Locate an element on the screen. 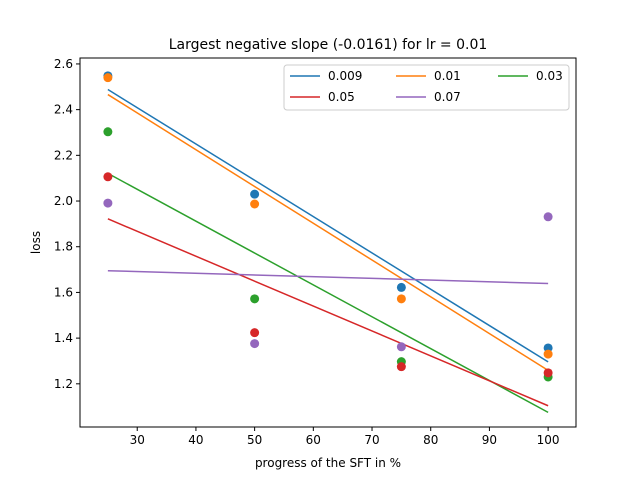  point-0.009-100 is located at coordinates (548, 348).